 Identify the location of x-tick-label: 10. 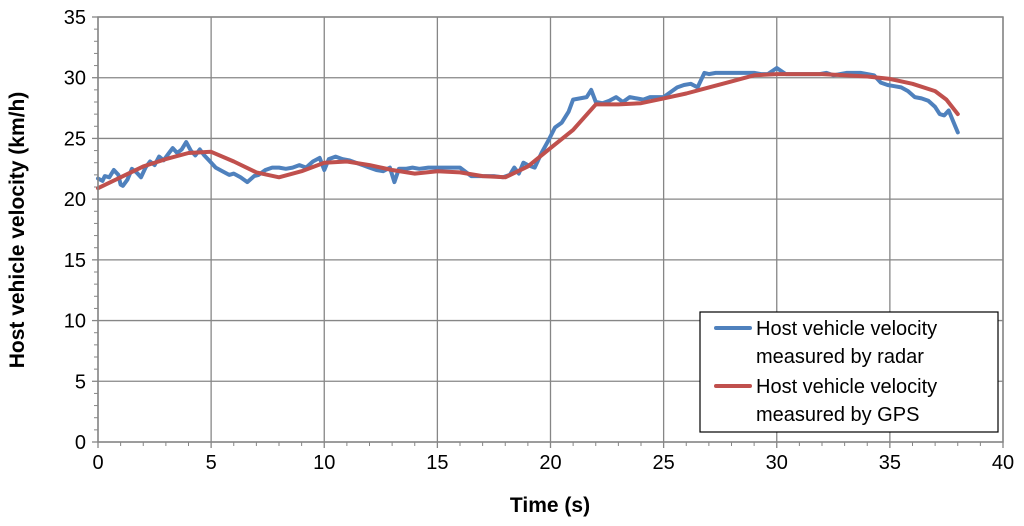
(324, 463).